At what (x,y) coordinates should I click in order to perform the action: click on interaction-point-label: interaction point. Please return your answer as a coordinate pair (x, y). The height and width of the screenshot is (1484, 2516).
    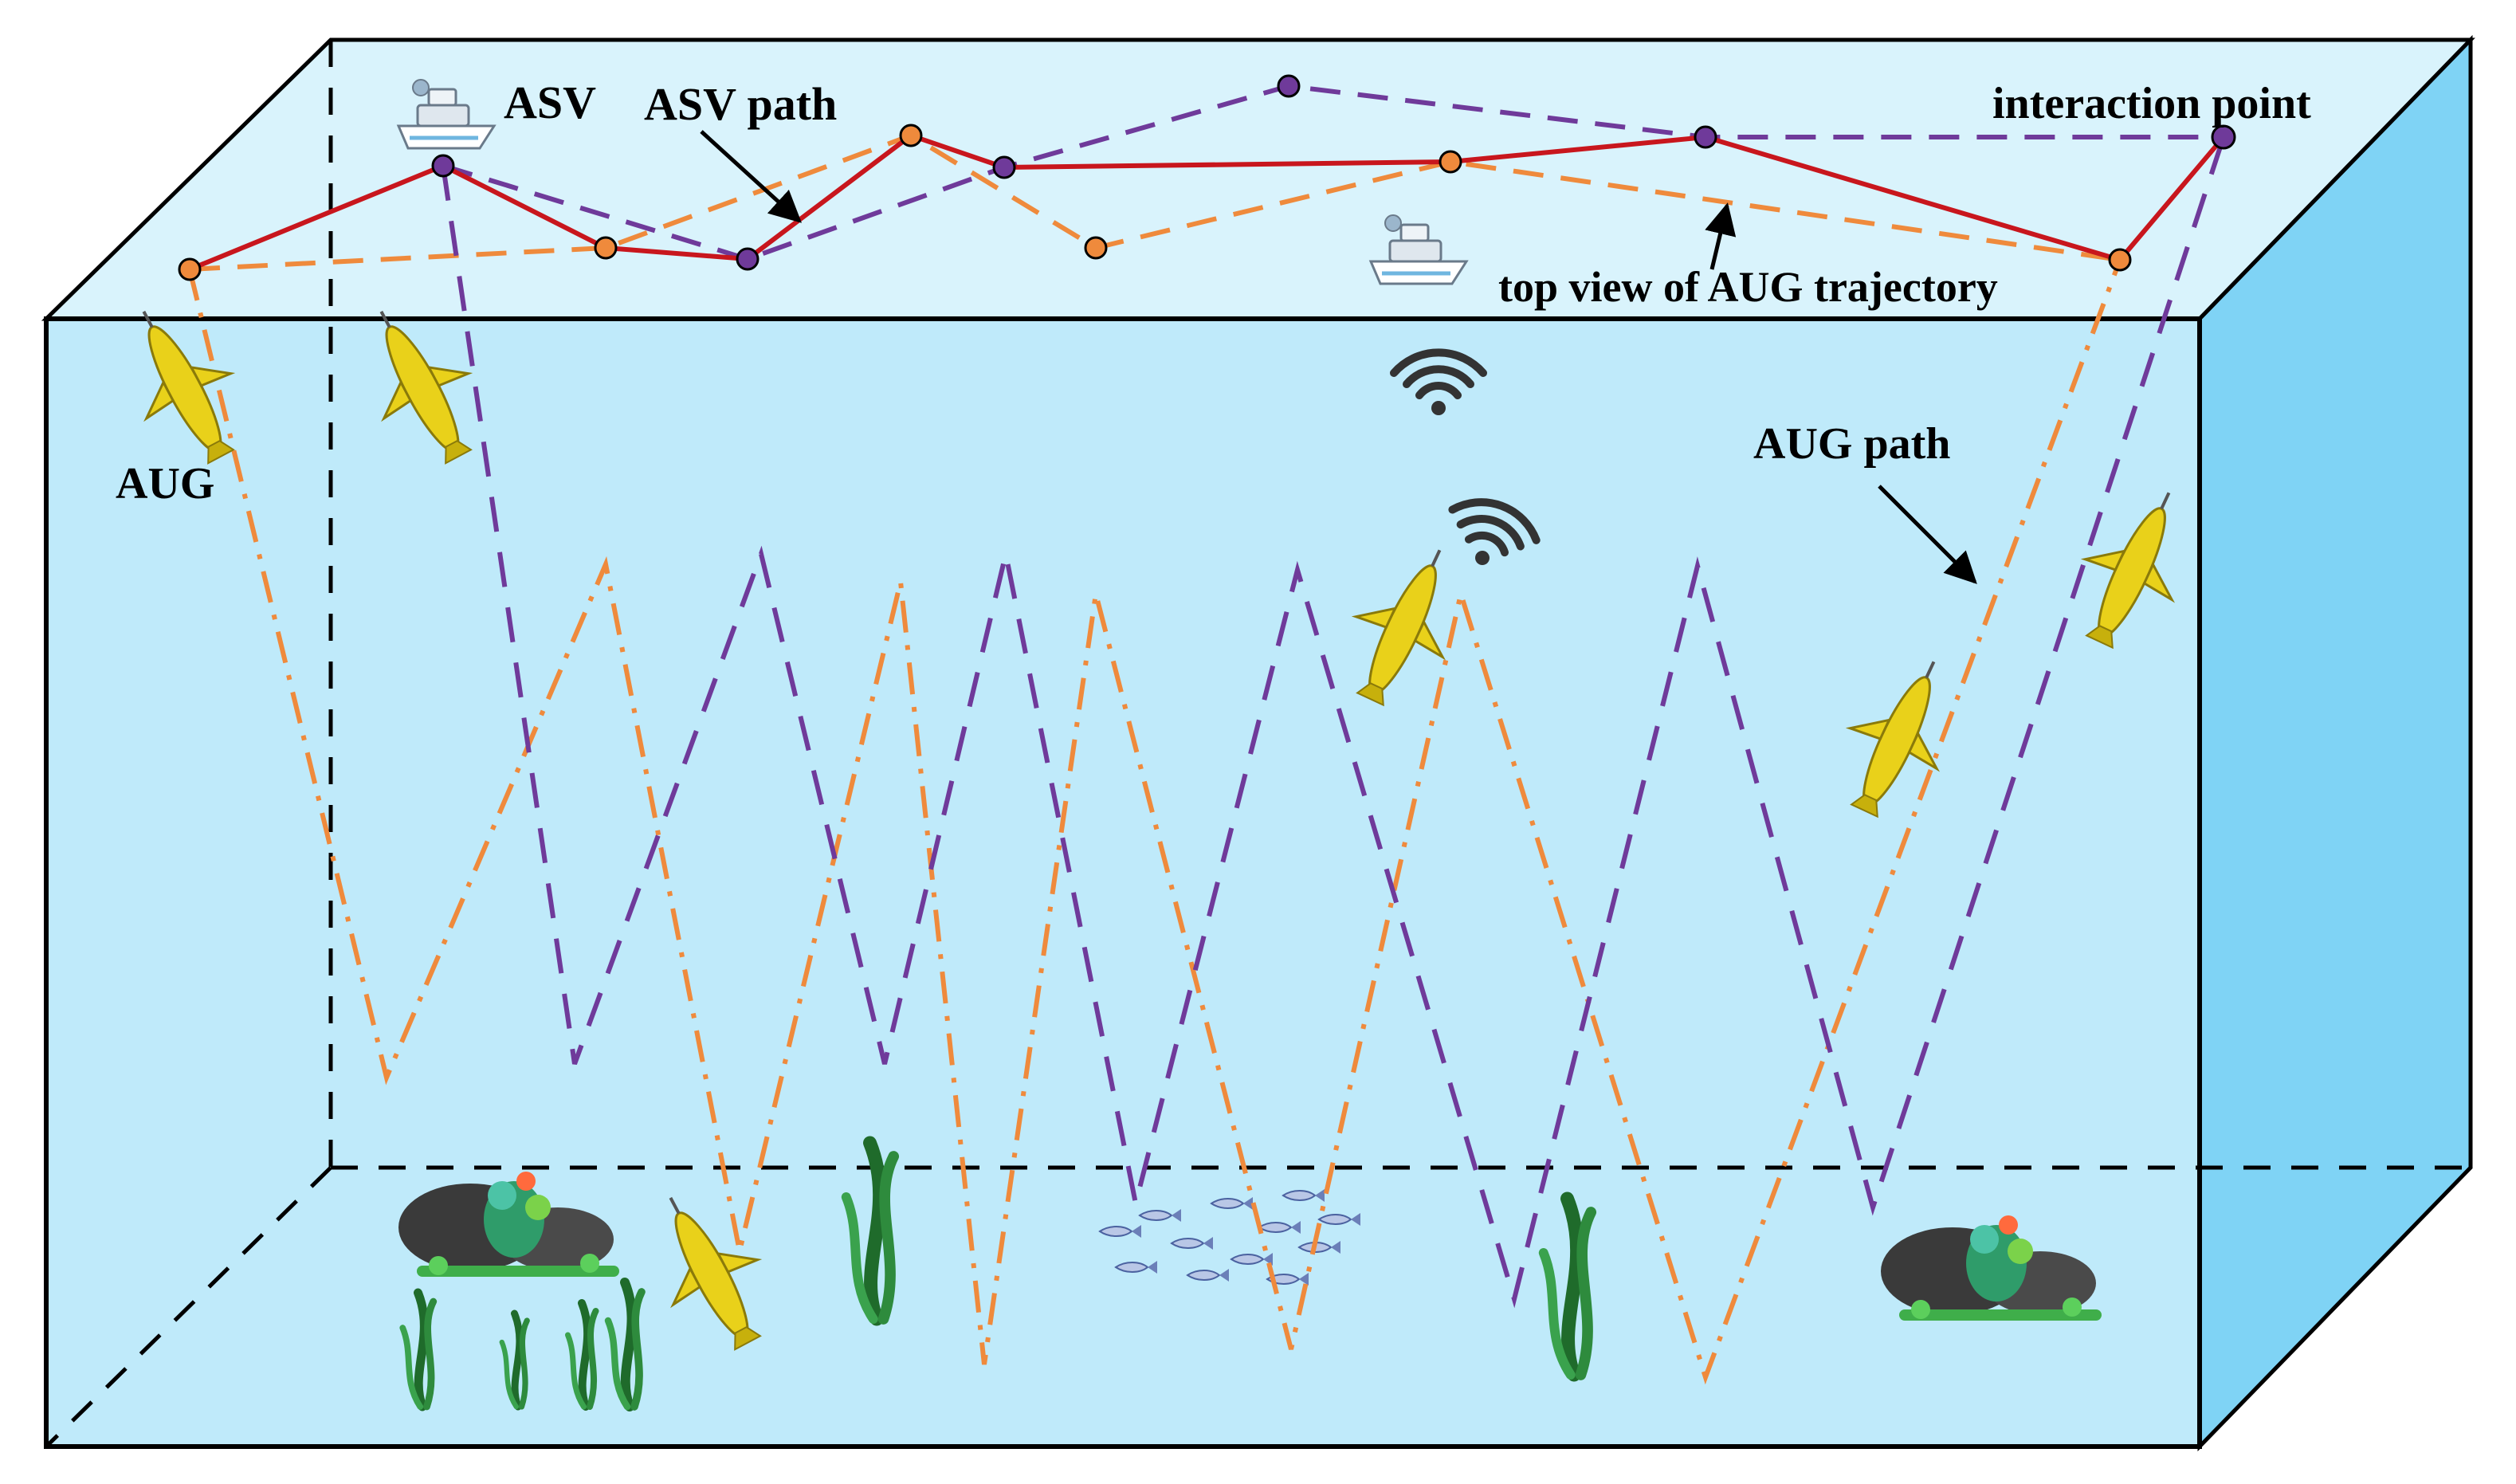
    Looking at the image, I should click on (2151, 103).